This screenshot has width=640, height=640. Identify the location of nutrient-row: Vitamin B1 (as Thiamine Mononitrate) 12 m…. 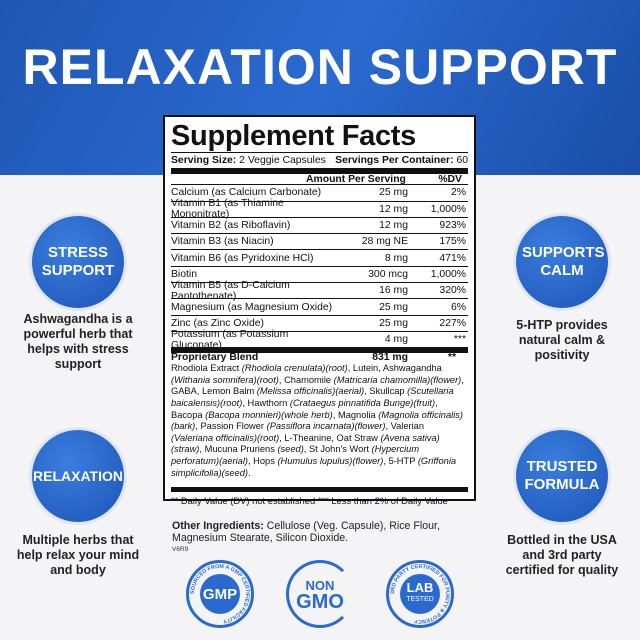
(319, 209).